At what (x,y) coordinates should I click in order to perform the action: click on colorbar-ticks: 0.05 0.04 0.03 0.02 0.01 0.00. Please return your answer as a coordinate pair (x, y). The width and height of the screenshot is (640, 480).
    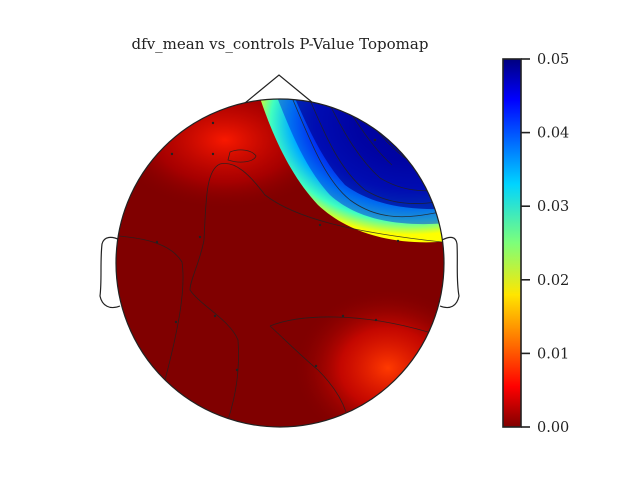
    Looking at the image, I should click on (545, 244).